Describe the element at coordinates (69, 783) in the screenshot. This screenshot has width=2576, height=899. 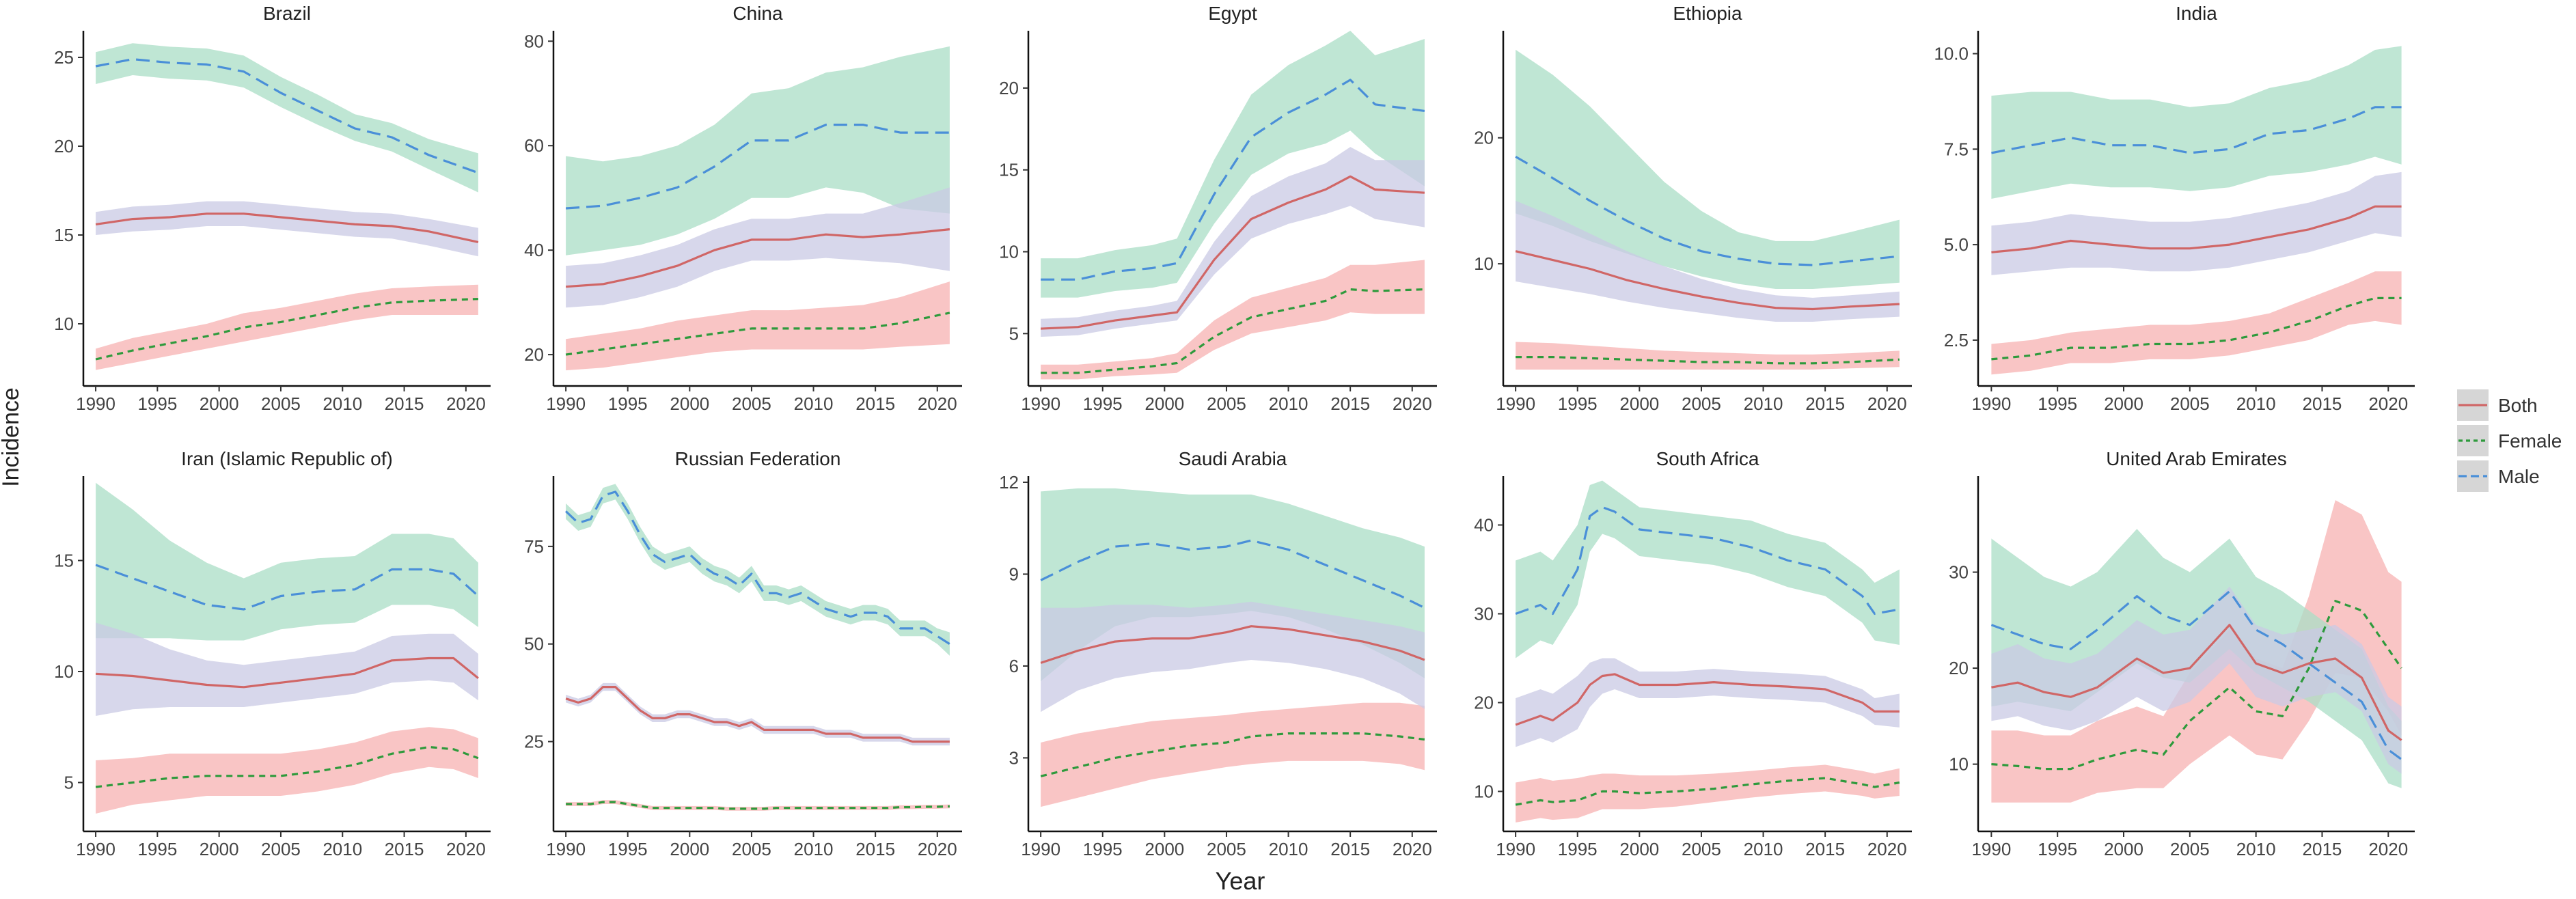
I see `y-tick-label: 5` at that location.